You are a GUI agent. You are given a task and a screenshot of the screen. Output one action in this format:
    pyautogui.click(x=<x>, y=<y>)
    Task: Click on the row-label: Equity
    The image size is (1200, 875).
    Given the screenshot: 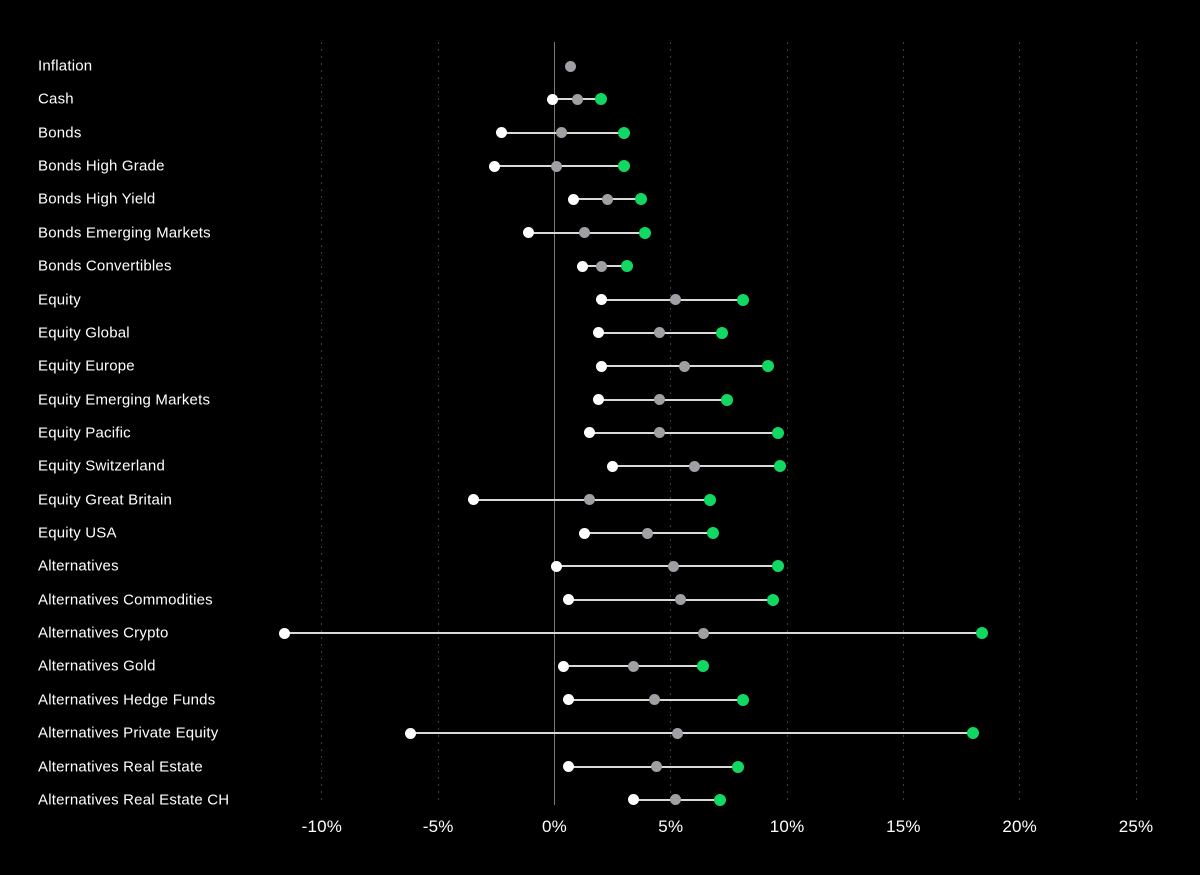 What is the action you would take?
    pyautogui.click(x=59, y=300)
    